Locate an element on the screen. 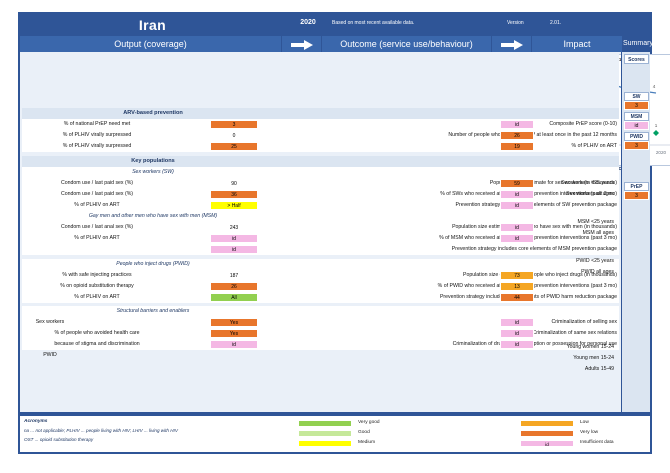  score-block-msm: MSM id is located at coordinates (636, 121).